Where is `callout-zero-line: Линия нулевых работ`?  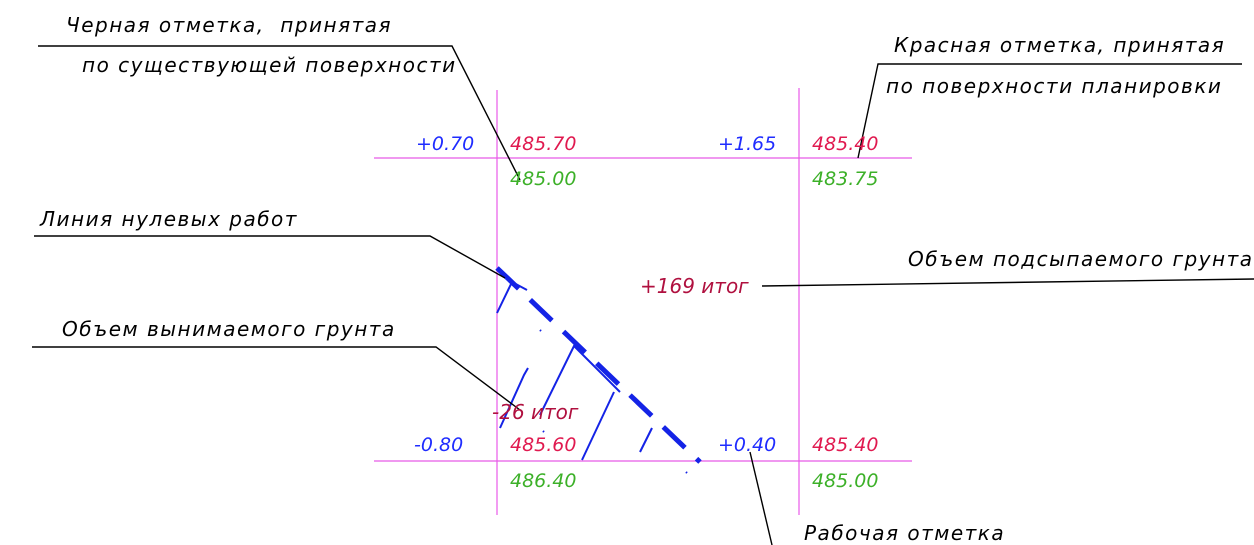 callout-zero-line: Линия нулевых работ is located at coordinates (168, 219).